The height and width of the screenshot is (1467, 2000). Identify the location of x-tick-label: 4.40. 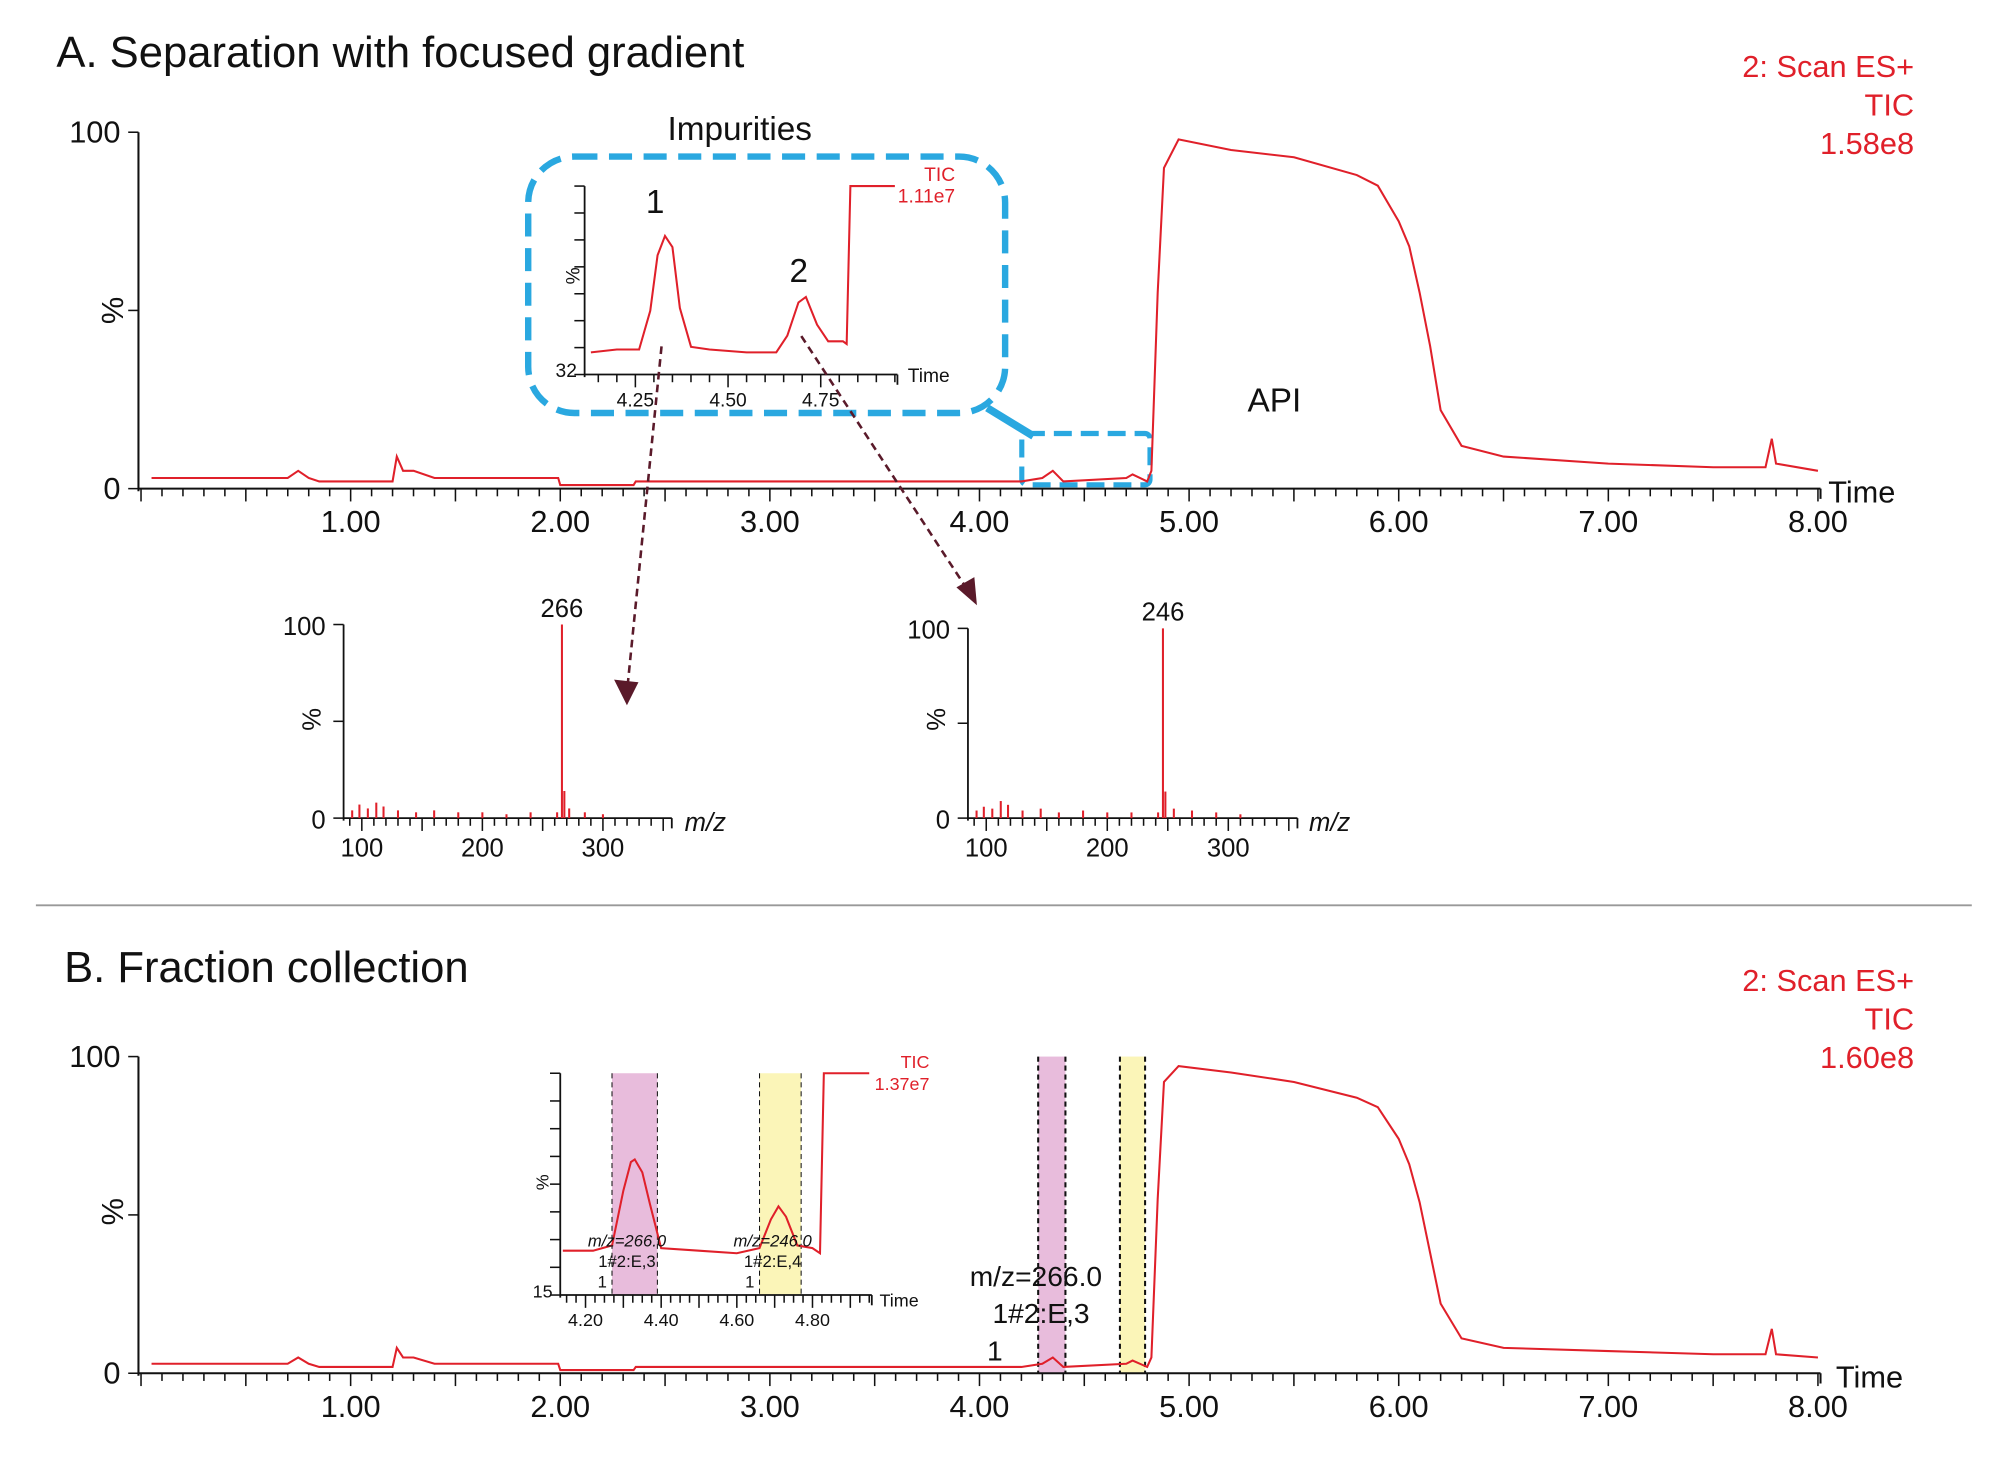
(661, 1320).